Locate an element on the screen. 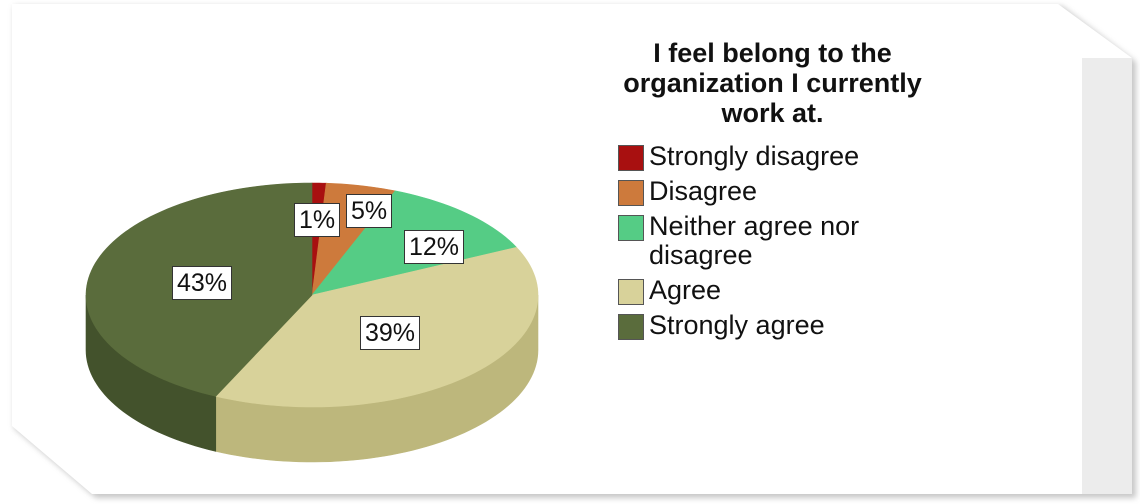 This screenshot has width=1140, height=504. data-label-agree: 39% is located at coordinates (390, 333).